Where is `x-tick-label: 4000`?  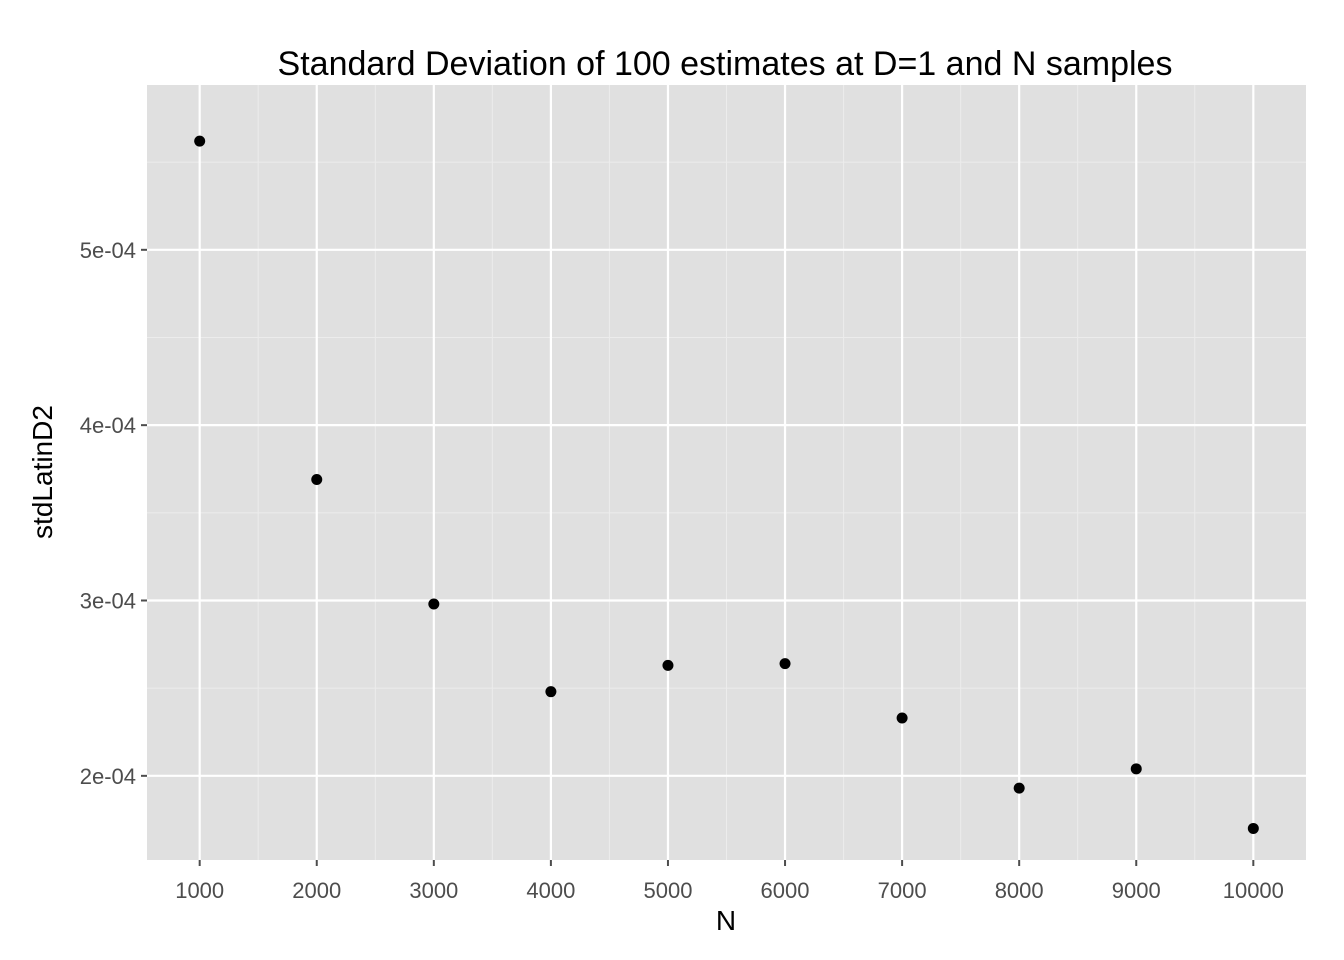 x-tick-label: 4000 is located at coordinates (550, 890).